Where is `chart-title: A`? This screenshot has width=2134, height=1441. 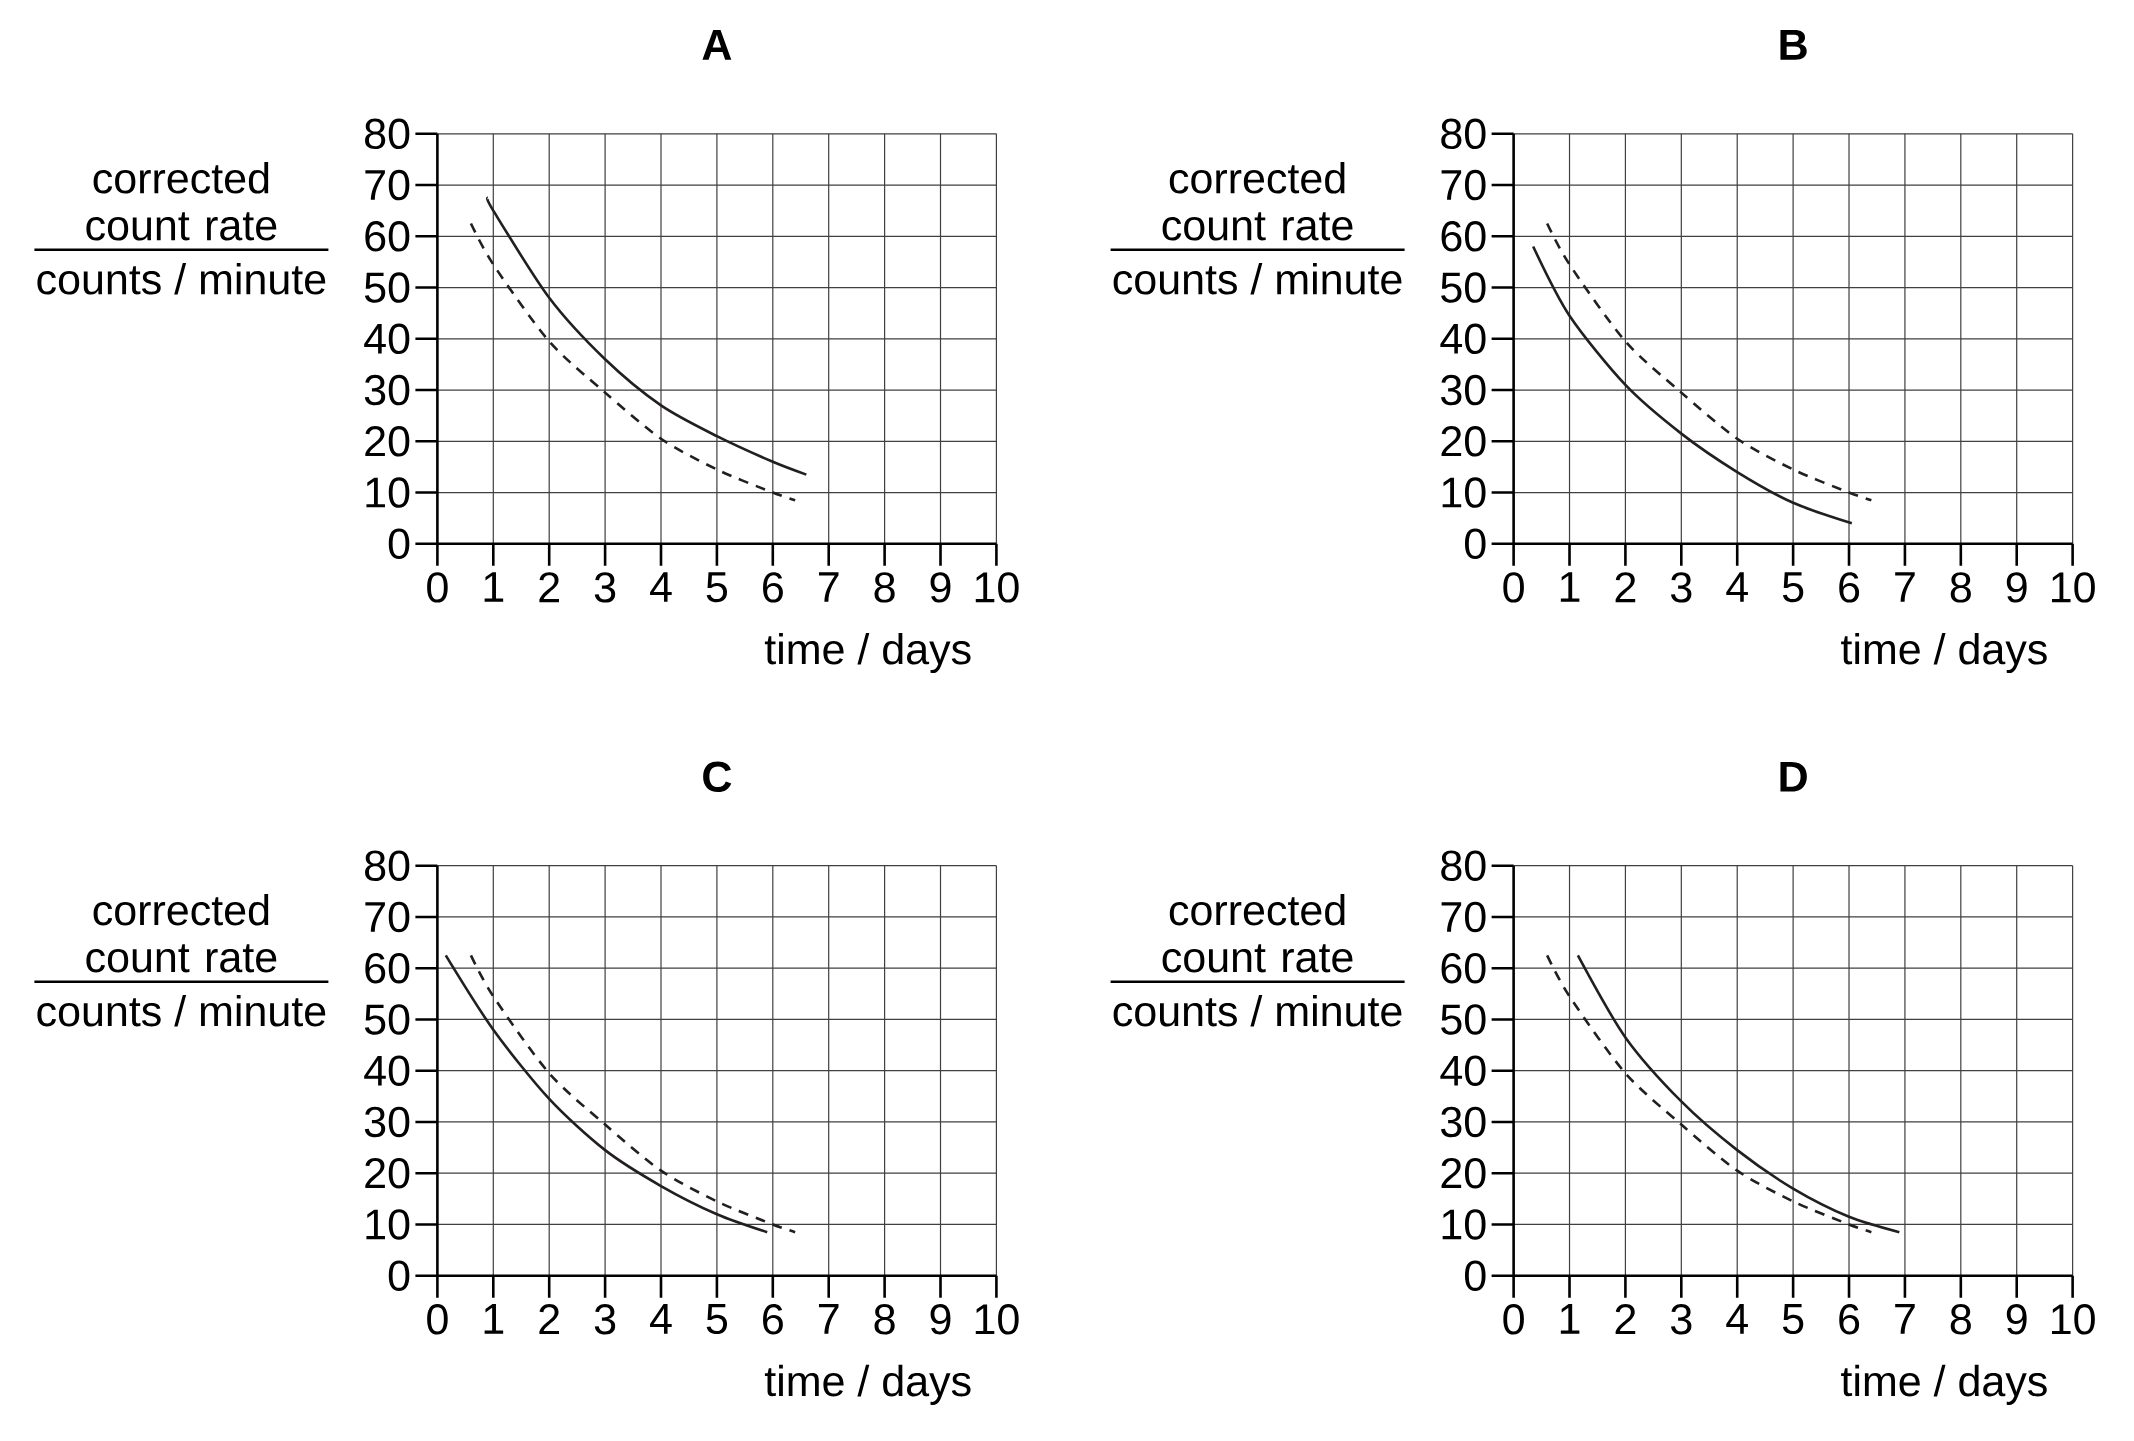 chart-title: A is located at coordinates (717, 45).